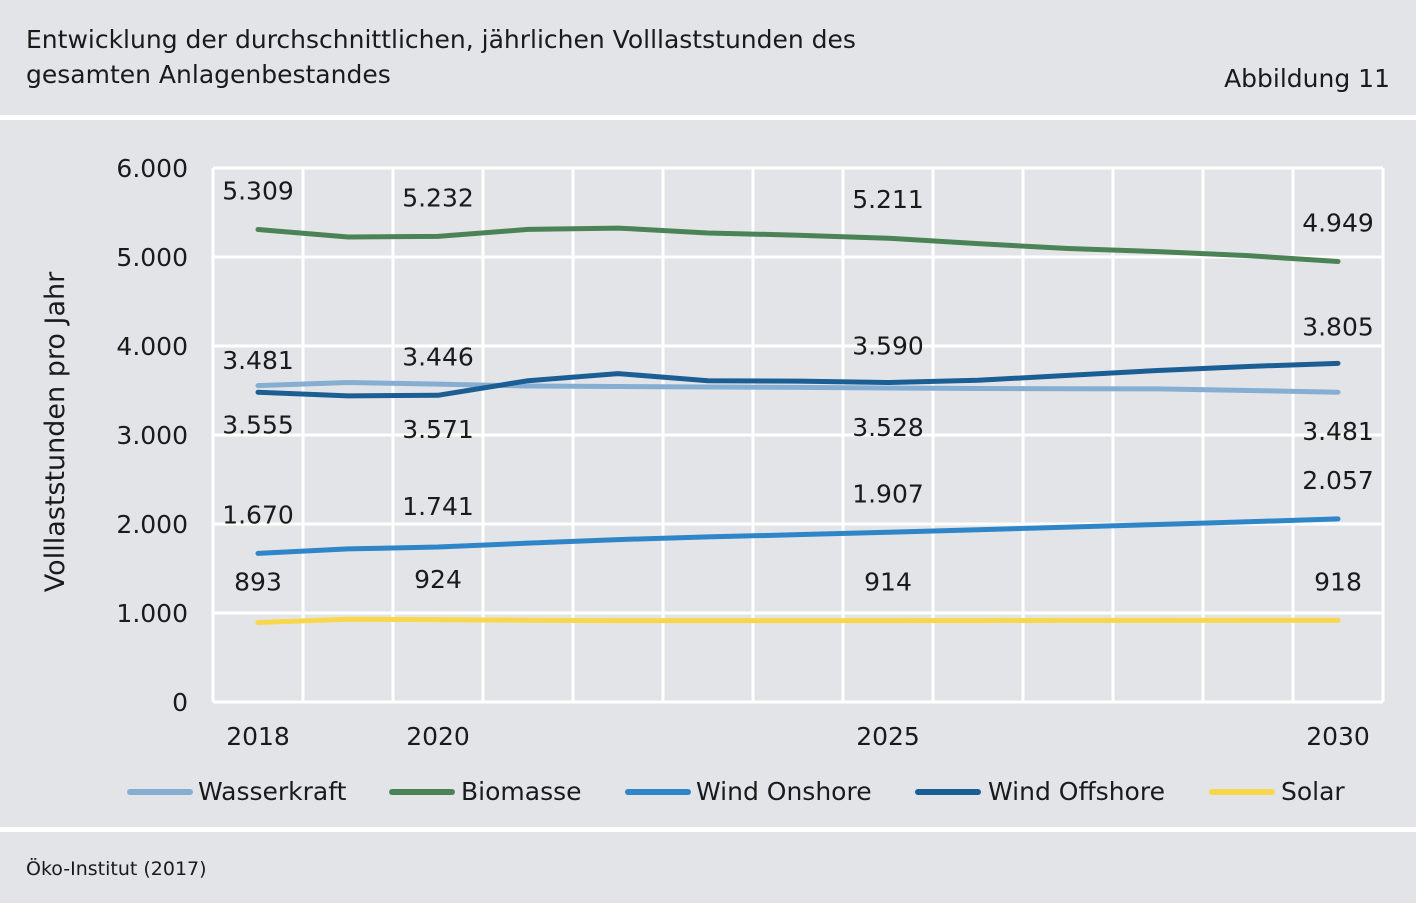  Describe the element at coordinates (152, 346) in the screenshot. I see `y-tick-label: 4.000` at that location.